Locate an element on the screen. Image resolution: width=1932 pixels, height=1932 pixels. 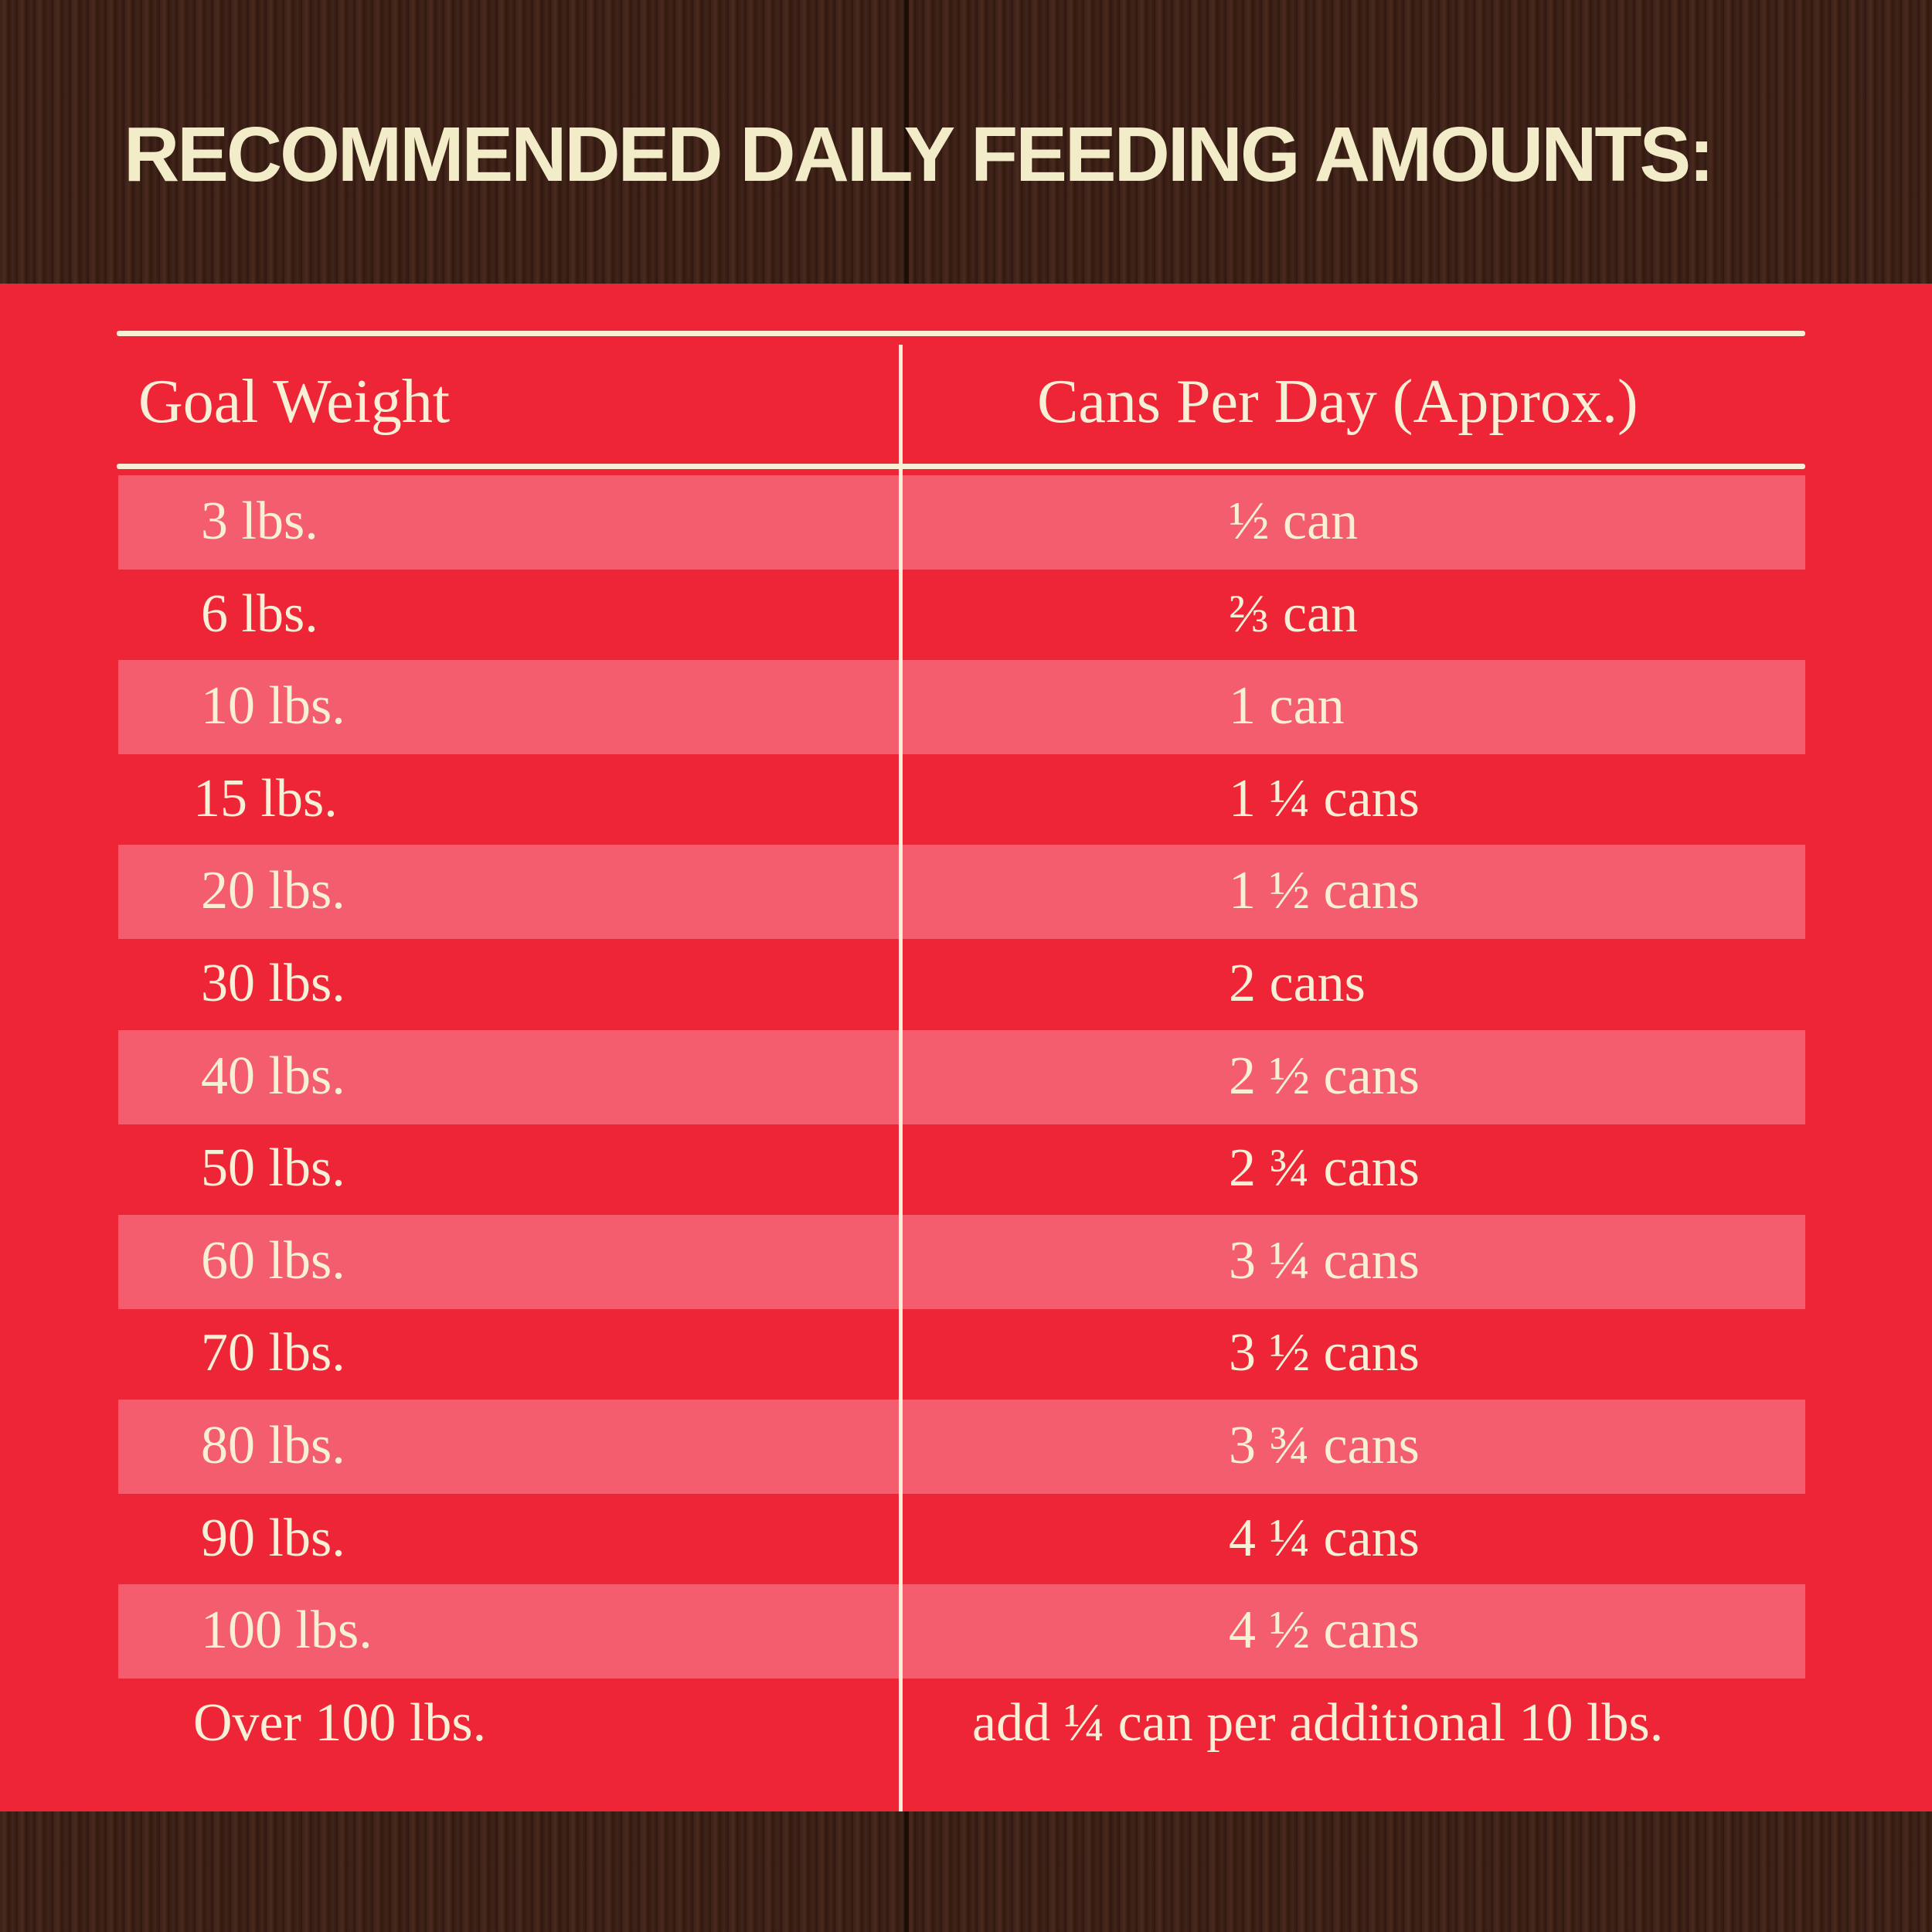
weight-cell: 10 lbs. is located at coordinates (273, 706).